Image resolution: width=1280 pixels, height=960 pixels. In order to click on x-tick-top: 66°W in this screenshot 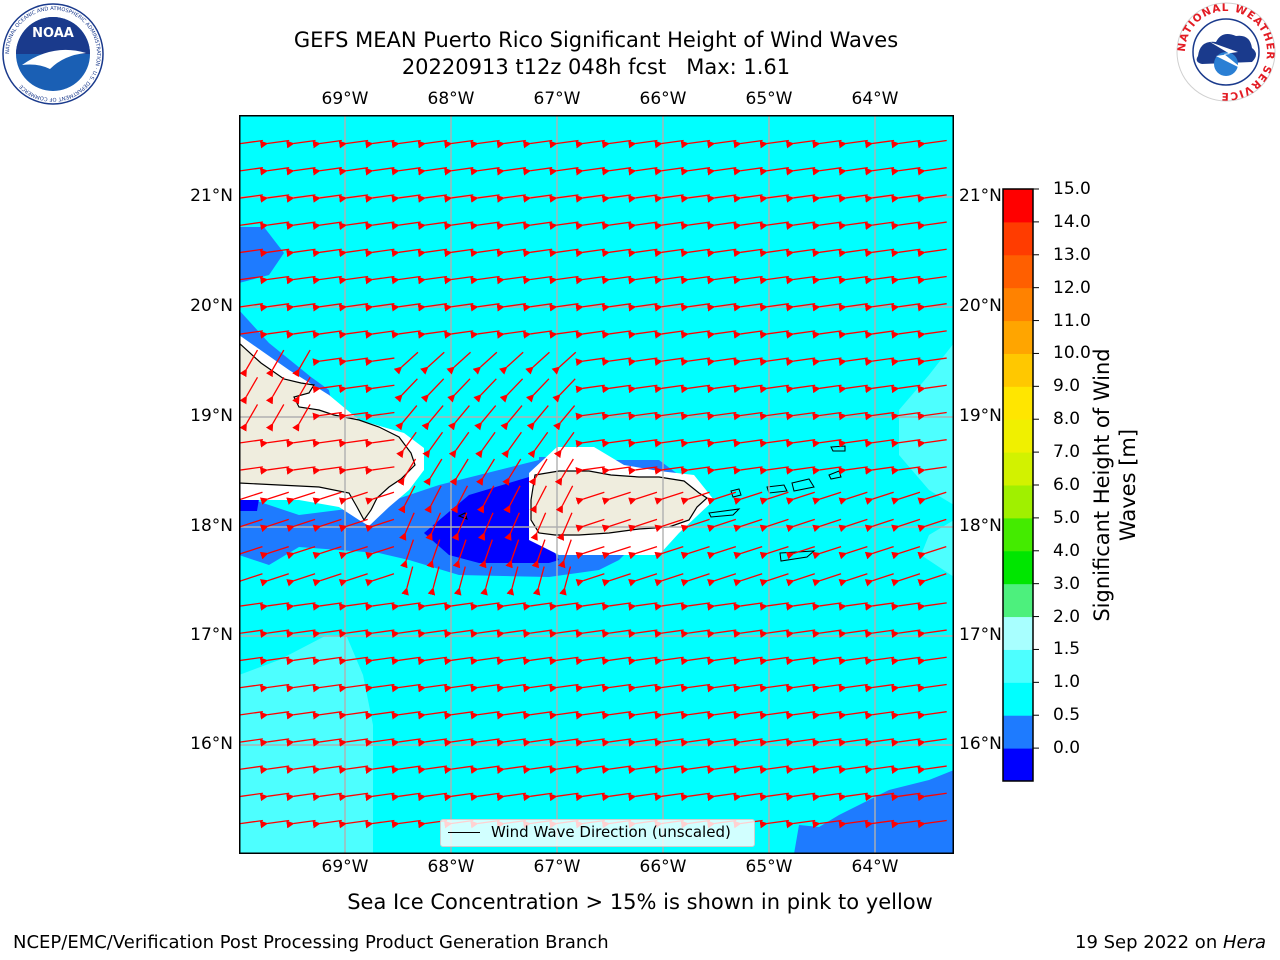, I will do `click(663, 99)`.